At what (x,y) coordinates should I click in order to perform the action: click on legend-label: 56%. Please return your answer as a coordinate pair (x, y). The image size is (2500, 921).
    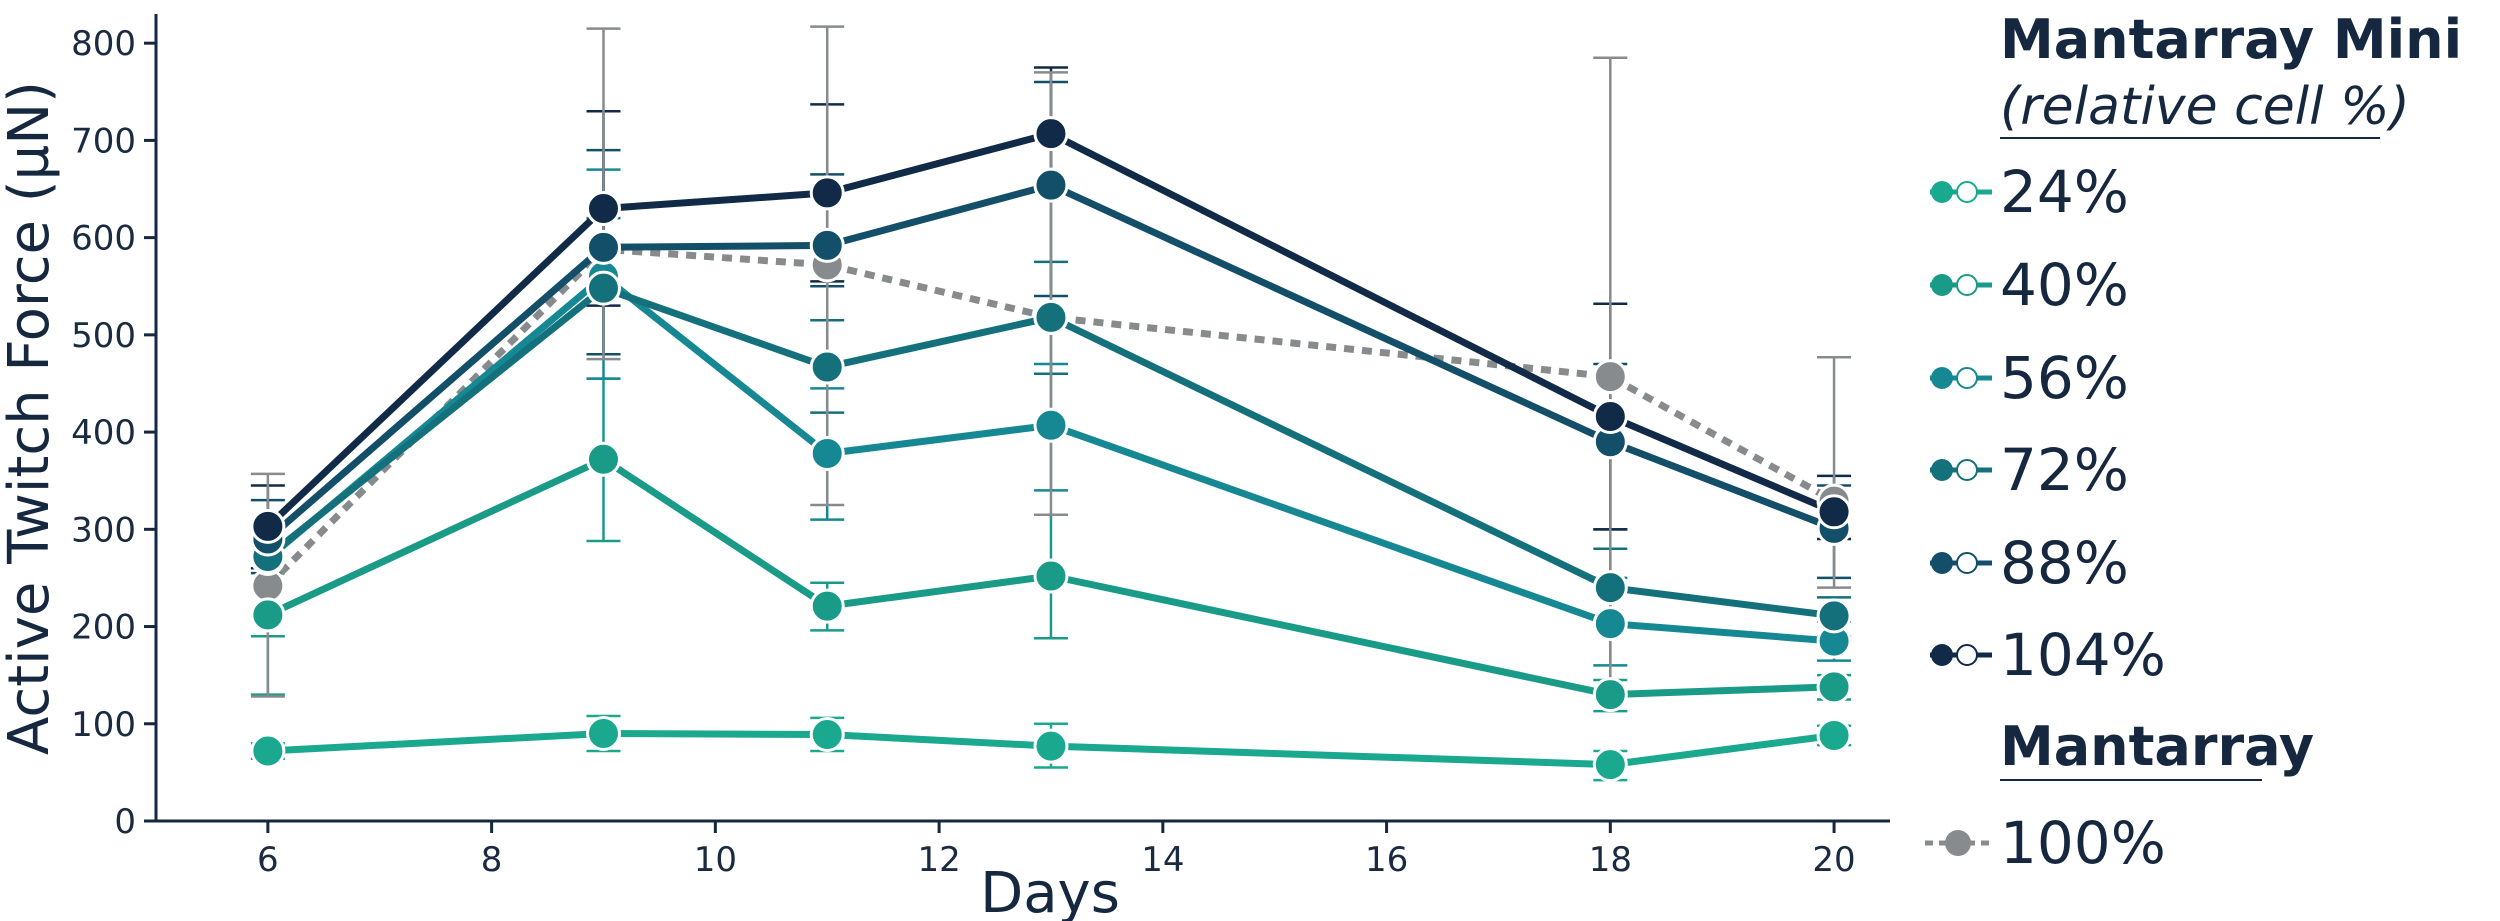
    Looking at the image, I should click on (2064, 378).